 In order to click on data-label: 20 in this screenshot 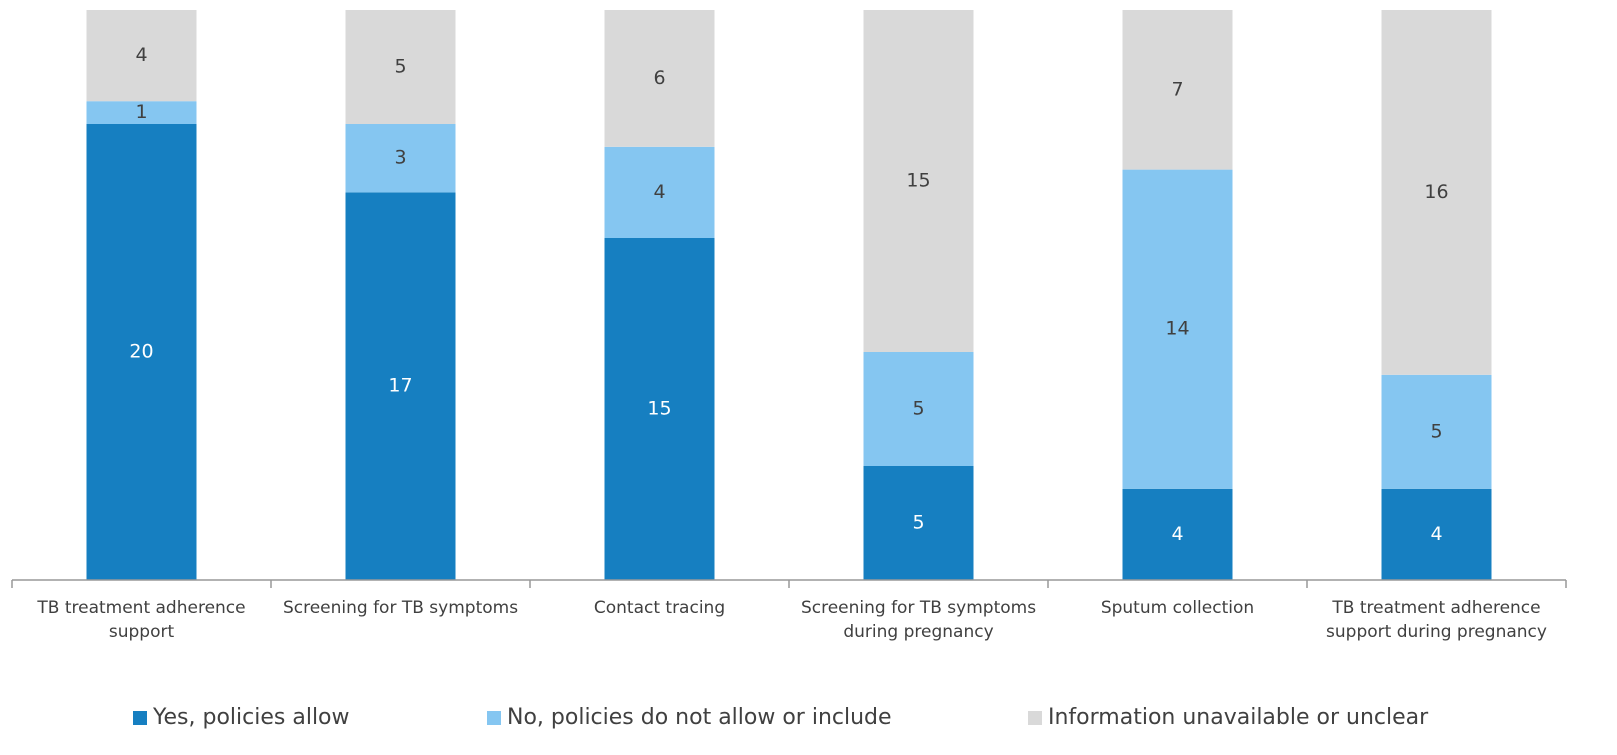, I will do `click(141, 352)`.